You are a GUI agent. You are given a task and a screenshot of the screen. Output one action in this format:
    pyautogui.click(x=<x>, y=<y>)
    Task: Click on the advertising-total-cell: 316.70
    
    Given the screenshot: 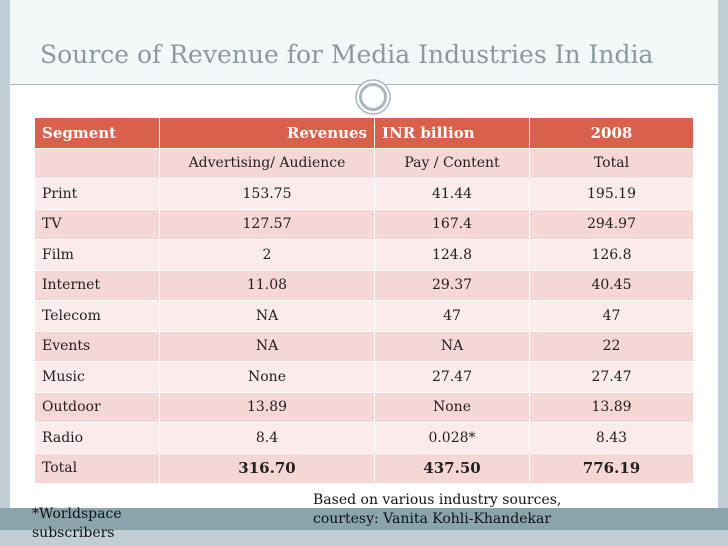 What is the action you would take?
    pyautogui.click(x=267, y=468)
    